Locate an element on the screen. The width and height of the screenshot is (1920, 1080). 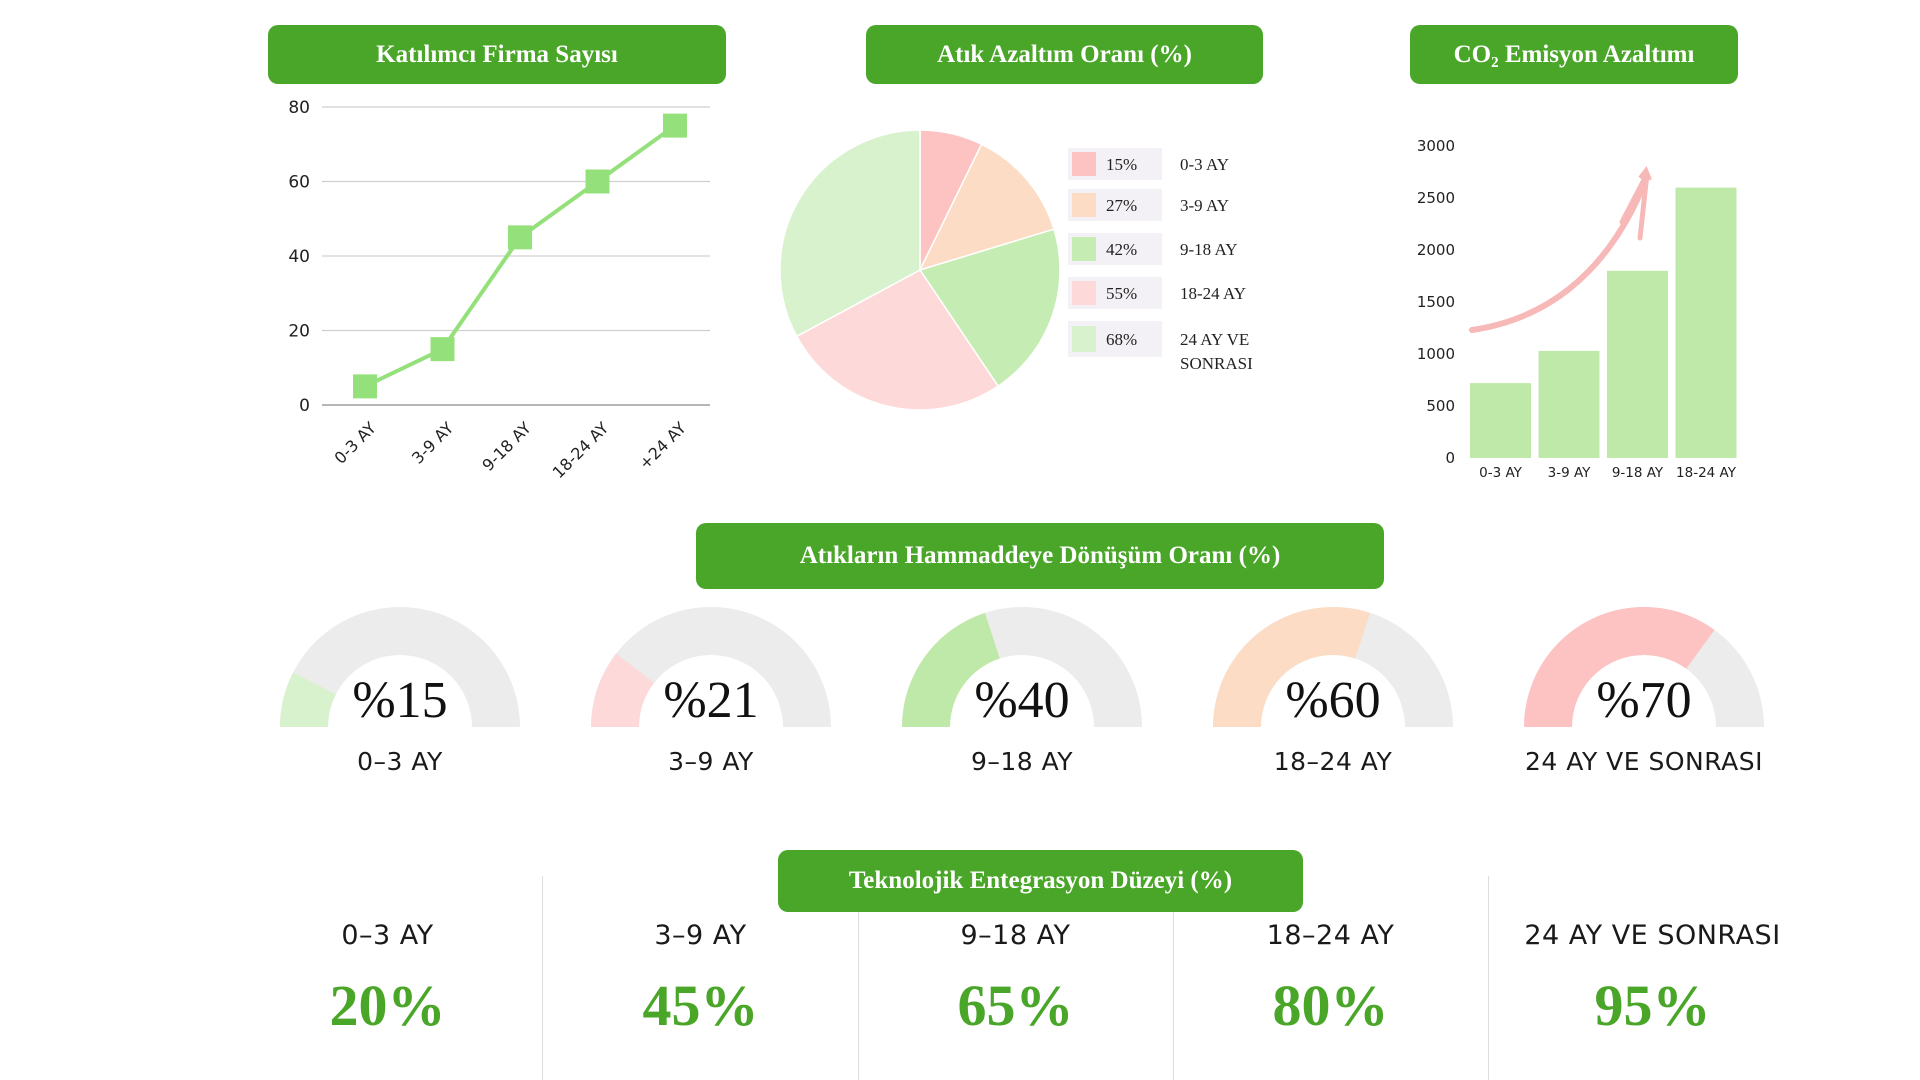
raw-material-conversion-title: Atıkların Hammaddeye Dönüşüm Oranı (%) is located at coordinates (1040, 556).